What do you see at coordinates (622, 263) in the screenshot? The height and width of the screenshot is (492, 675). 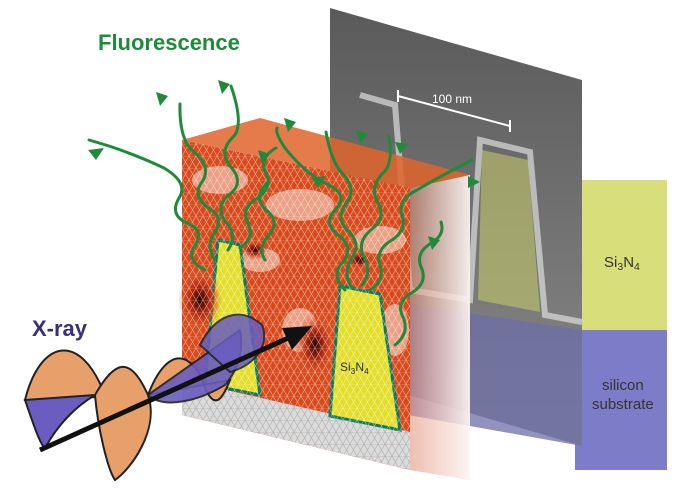 I see `si3n4-side-label: Si3N4` at bounding box center [622, 263].